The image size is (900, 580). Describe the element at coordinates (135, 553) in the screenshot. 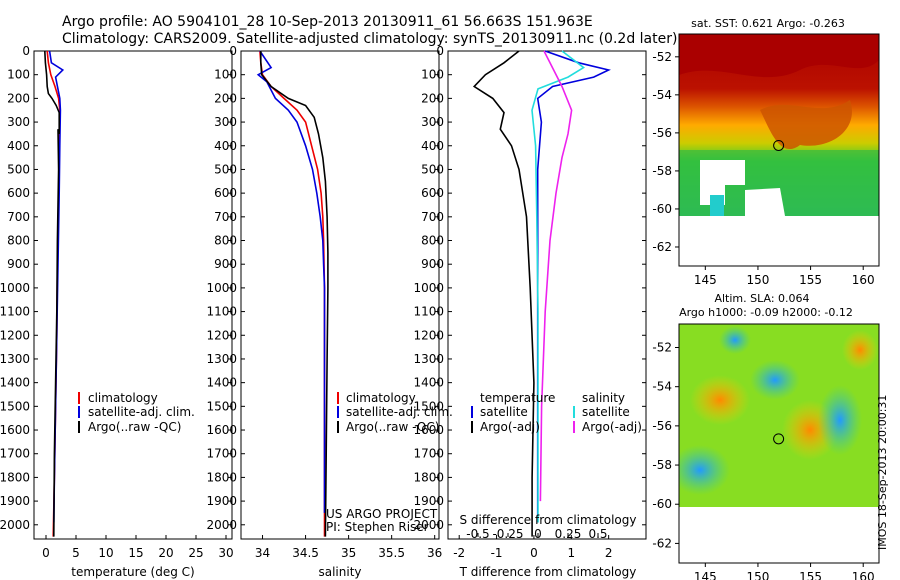

I see `x-tick-label: 15` at that location.